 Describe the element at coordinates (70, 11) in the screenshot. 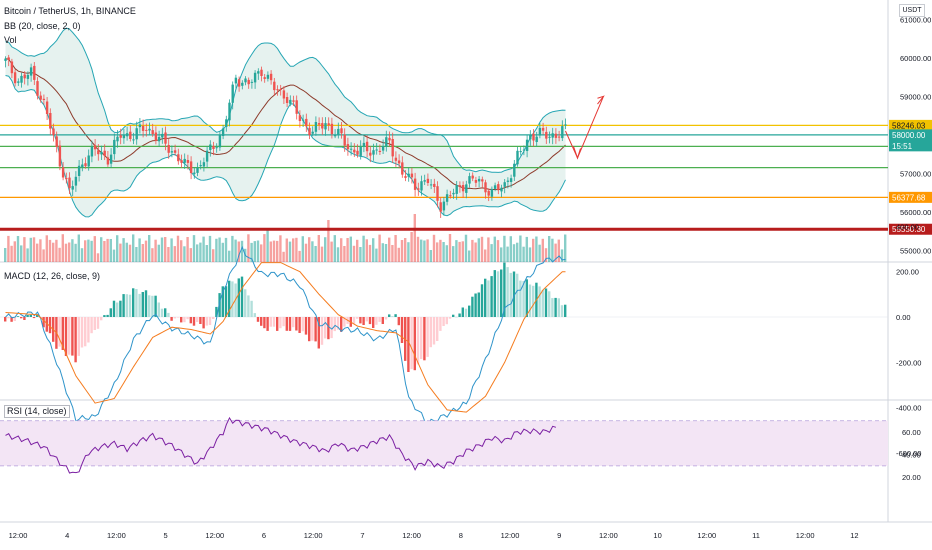

I see `symbol-title: Bitcoin / TetherUS, 1h, BINANCE` at that location.